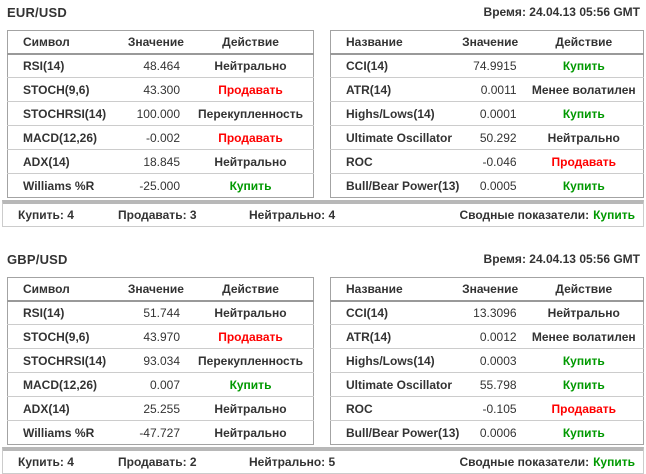  Describe the element at coordinates (44, 65) in the screenshot. I see `indicator-name: RSI(14)` at that location.